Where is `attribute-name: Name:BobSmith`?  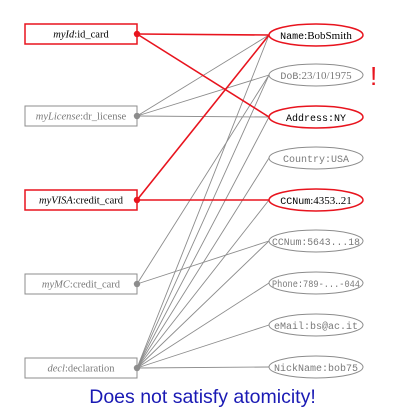
attribute-name: Name:BobSmith is located at coordinates (316, 35).